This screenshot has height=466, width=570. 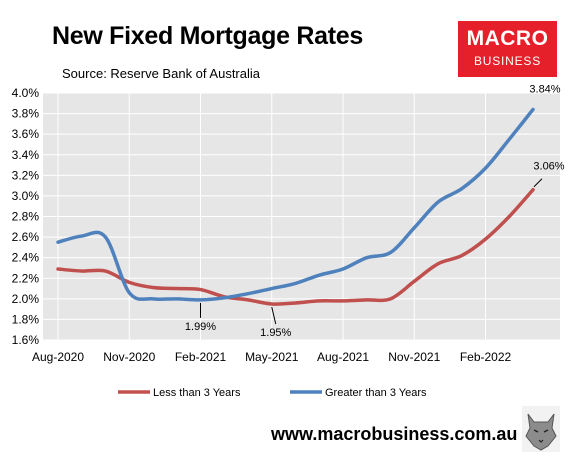 What do you see at coordinates (129, 357) in the screenshot?
I see `x-tick-label: Nov-2020` at bounding box center [129, 357].